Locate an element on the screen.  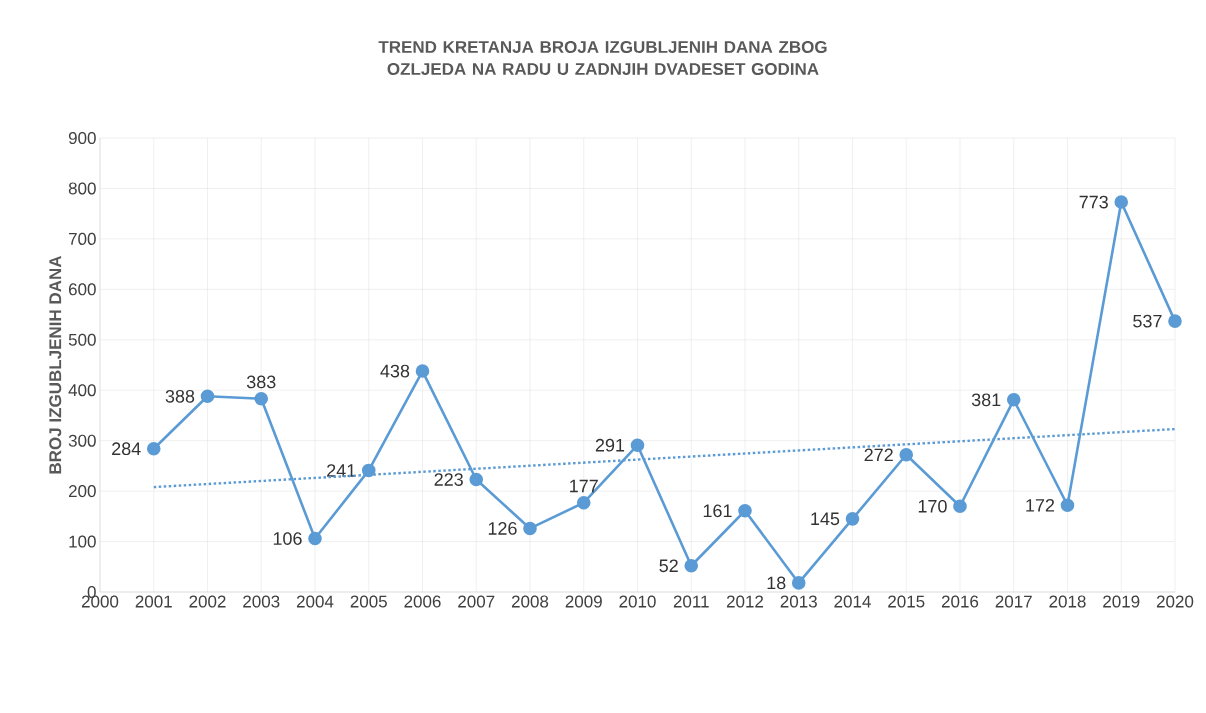
data-label: 241 is located at coordinates (341, 470).